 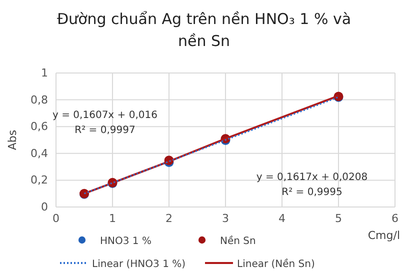 I want to click on x-tick-label: 4, so click(x=282, y=218).